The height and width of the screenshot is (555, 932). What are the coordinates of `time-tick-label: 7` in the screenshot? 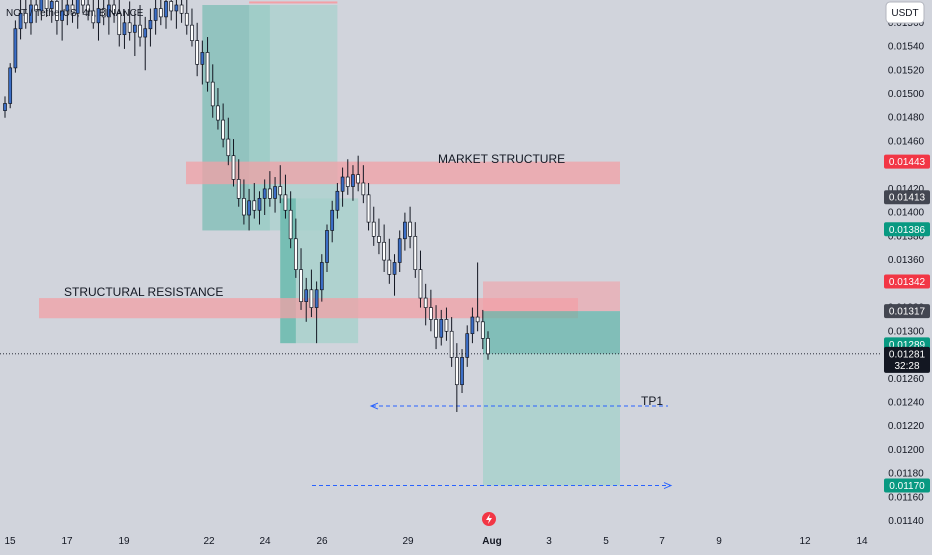 It's located at (662, 541).